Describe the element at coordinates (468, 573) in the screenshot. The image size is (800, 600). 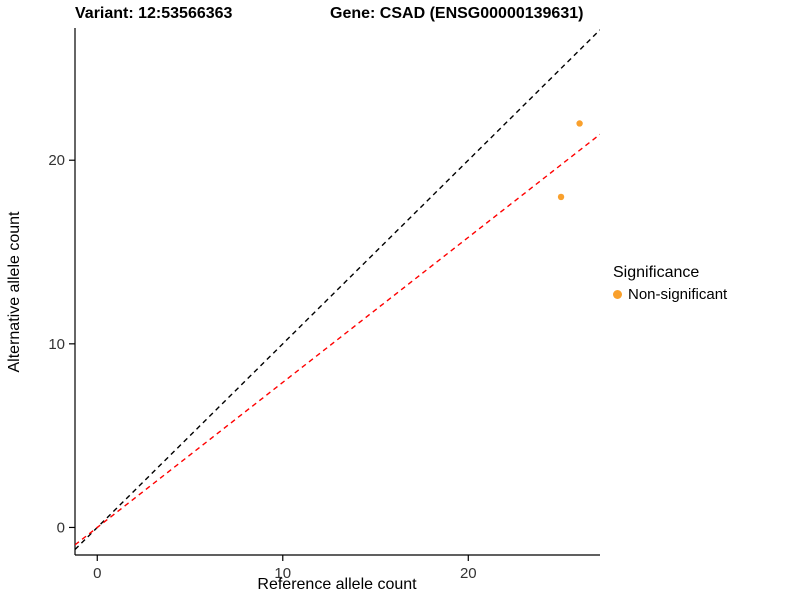
I see `x-tick-label: 20` at that location.